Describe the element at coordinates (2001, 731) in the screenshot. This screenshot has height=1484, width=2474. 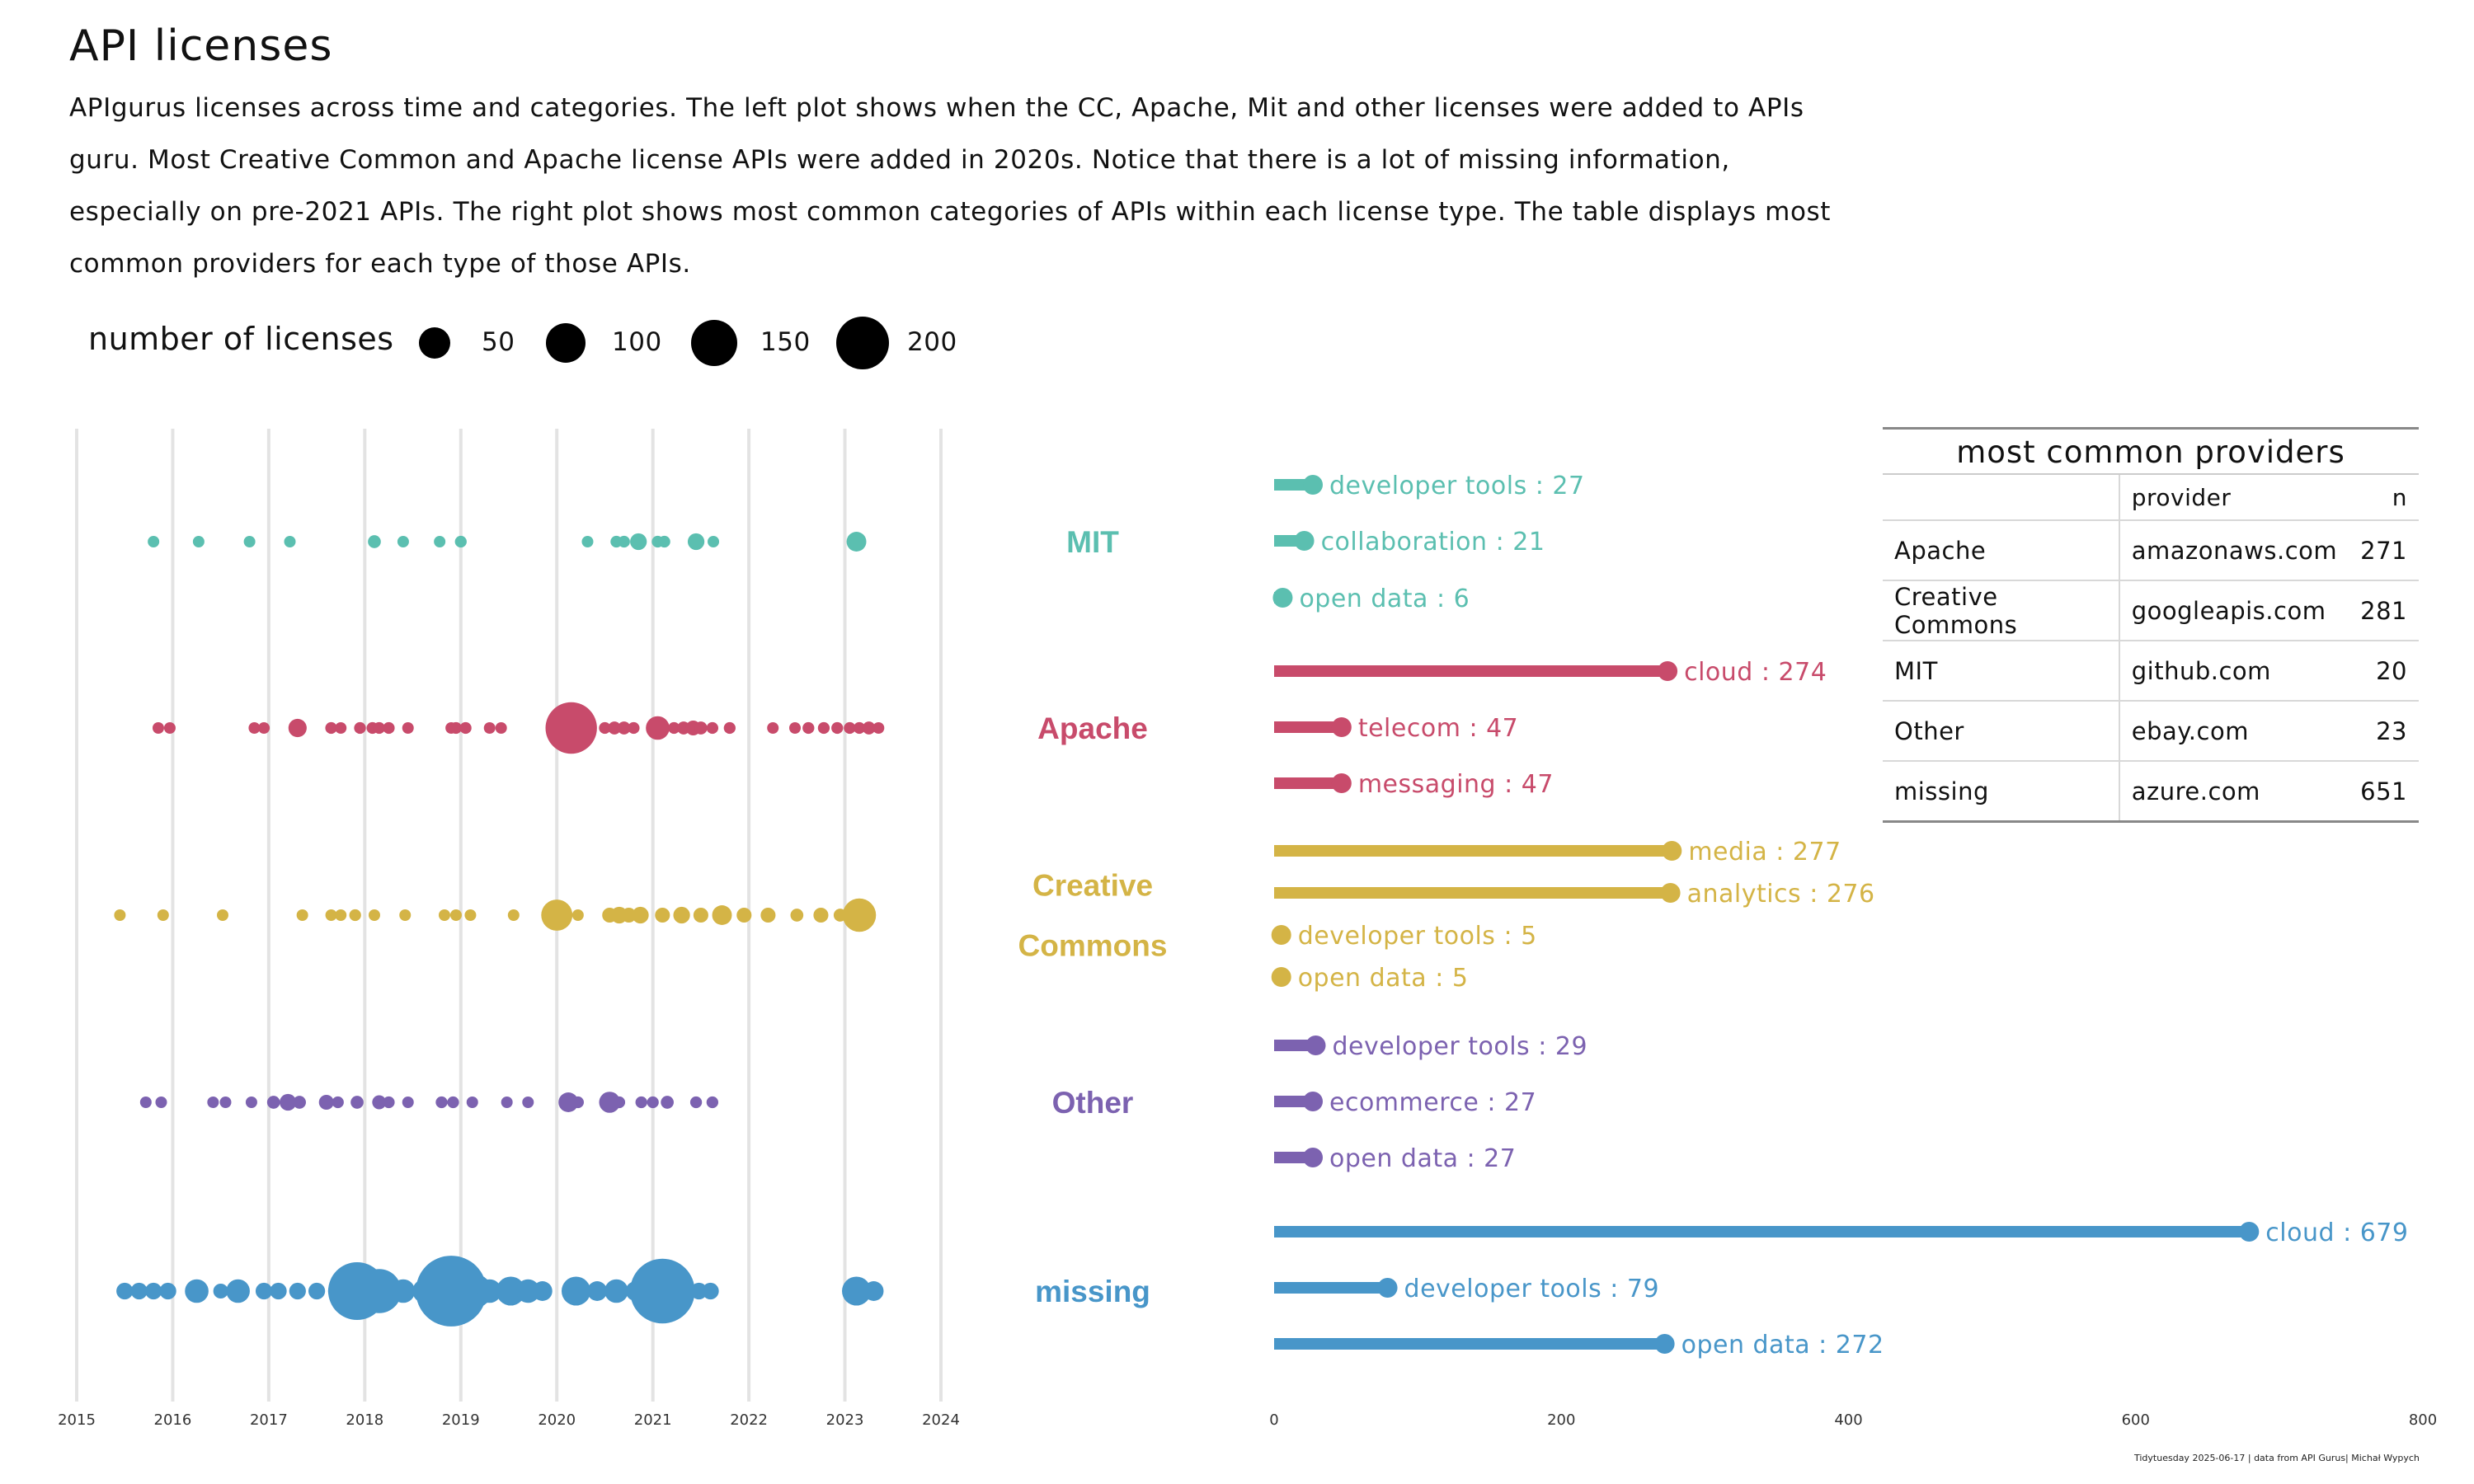
I see `cell-license: Other` at that location.